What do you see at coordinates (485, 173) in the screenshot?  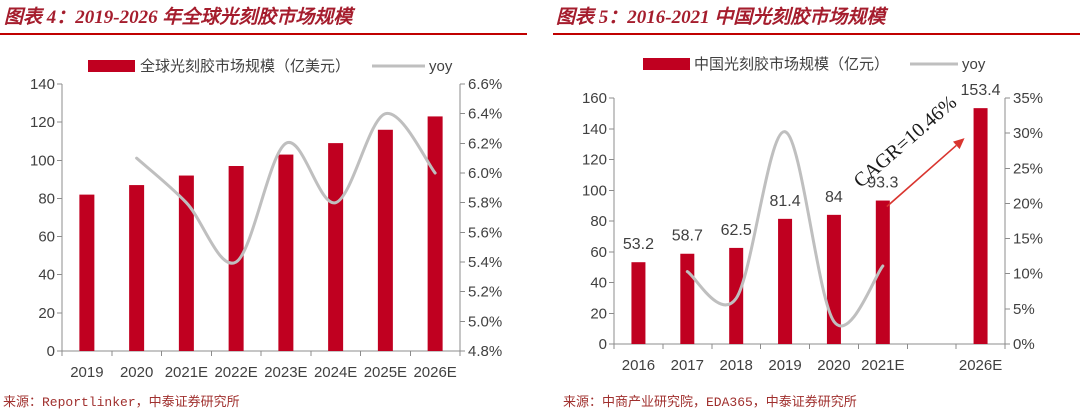 I see `right-y-tick-label: 6.0%` at bounding box center [485, 173].